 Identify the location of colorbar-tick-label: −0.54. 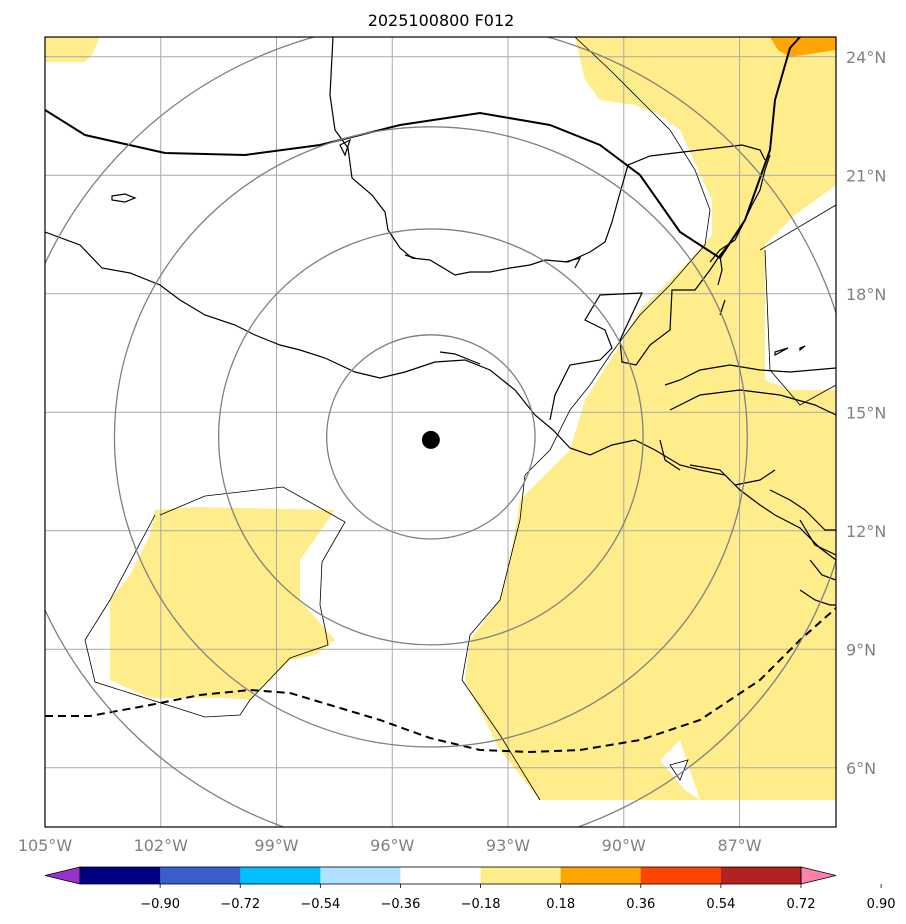
(320, 904).